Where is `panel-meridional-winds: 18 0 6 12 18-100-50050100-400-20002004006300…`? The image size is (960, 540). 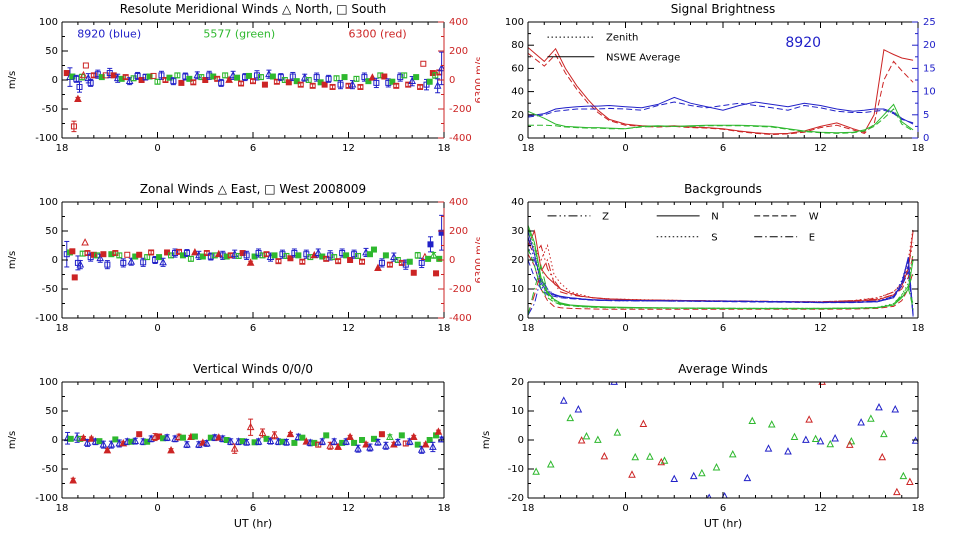 panel-meridional-winds: 18 0 6 12 18-100-50050100-400-20002004006300… is located at coordinates (243, 78).